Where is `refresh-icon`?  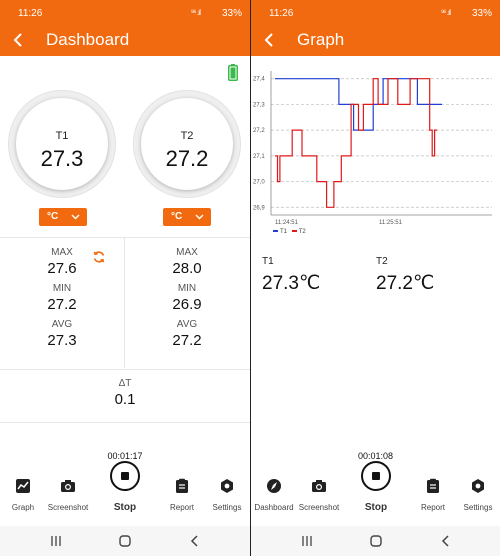 refresh-icon is located at coordinates (99, 257).